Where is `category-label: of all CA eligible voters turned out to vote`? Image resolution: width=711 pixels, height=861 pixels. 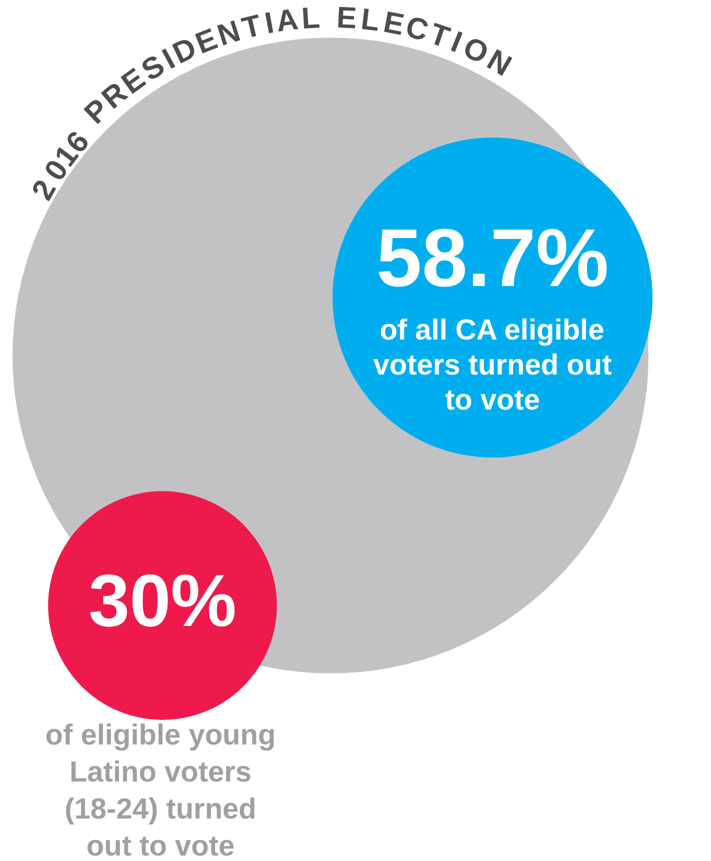
category-label: of all CA eligible voters turned out to vote is located at coordinates (492, 365).